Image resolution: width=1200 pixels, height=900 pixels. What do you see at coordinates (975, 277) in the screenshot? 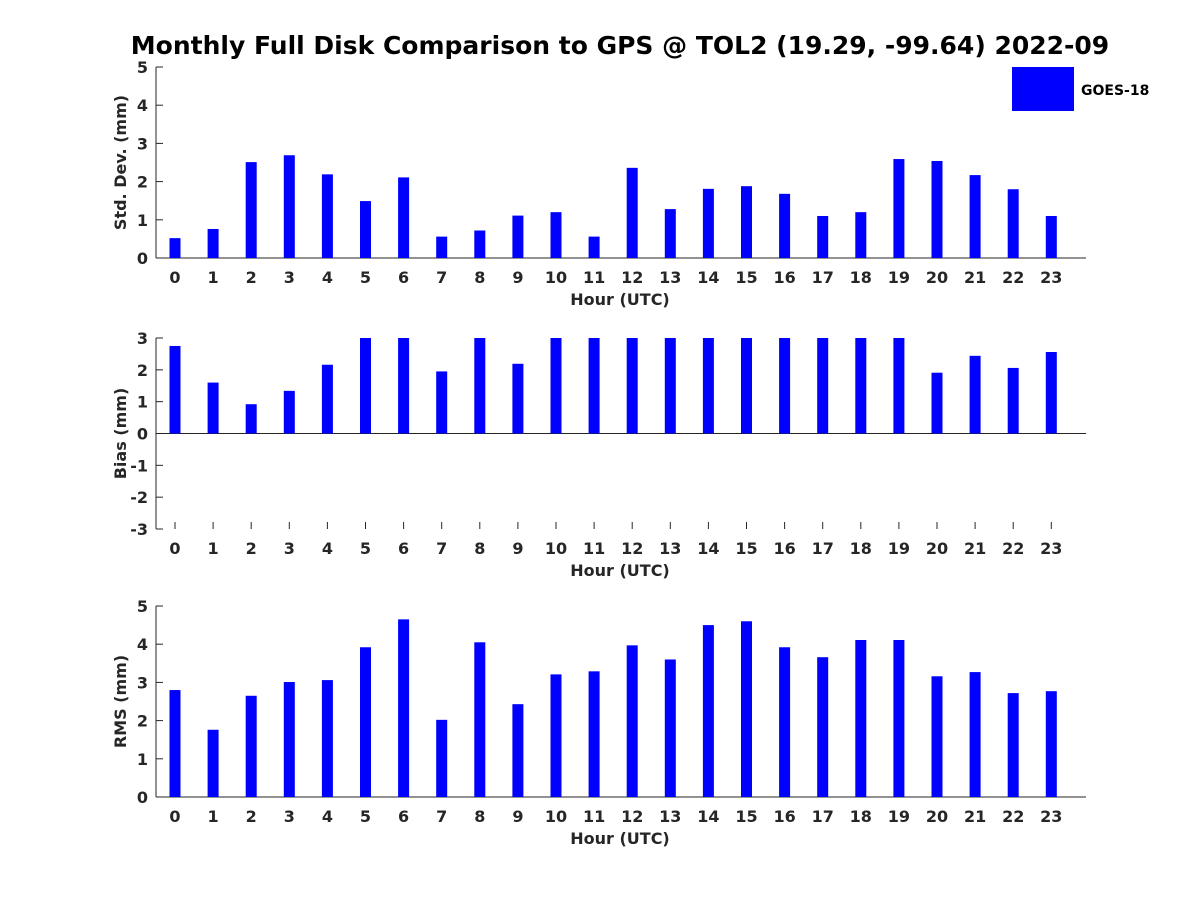
I see `x-tick-label: 21` at bounding box center [975, 277].